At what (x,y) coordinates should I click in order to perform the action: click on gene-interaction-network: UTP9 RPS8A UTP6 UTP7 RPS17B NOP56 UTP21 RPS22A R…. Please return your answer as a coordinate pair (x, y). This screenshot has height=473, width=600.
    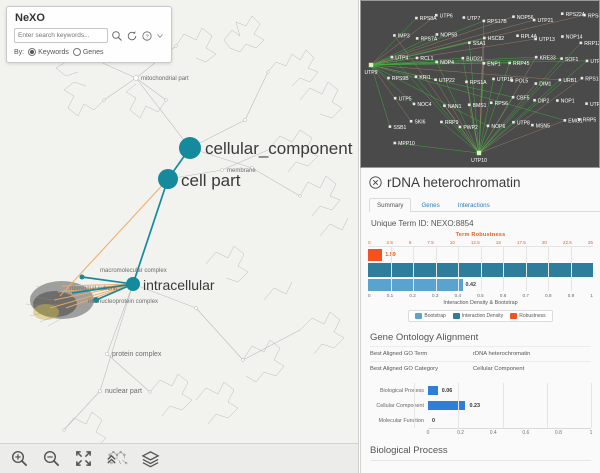
    Looking at the image, I should click on (480, 84).